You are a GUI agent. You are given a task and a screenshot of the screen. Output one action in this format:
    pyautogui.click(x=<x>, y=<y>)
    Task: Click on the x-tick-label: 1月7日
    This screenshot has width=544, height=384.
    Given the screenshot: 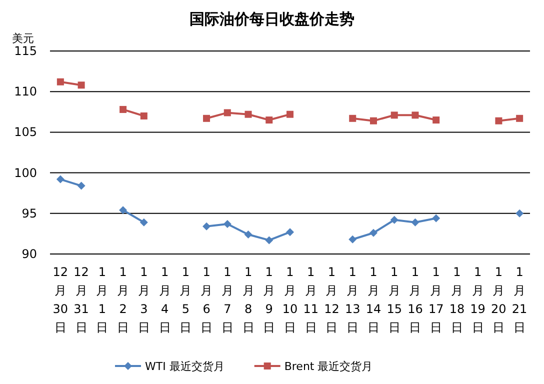 What is the action you would take?
    pyautogui.click(x=227, y=299)
    